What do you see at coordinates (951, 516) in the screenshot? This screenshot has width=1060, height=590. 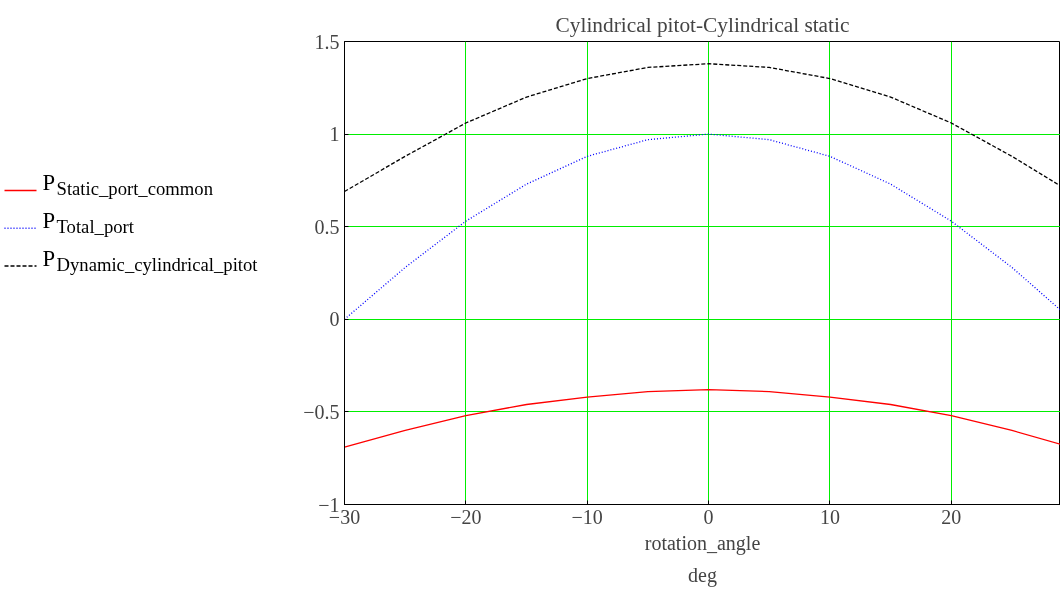 I see `x-tick-label: 20` at bounding box center [951, 516].